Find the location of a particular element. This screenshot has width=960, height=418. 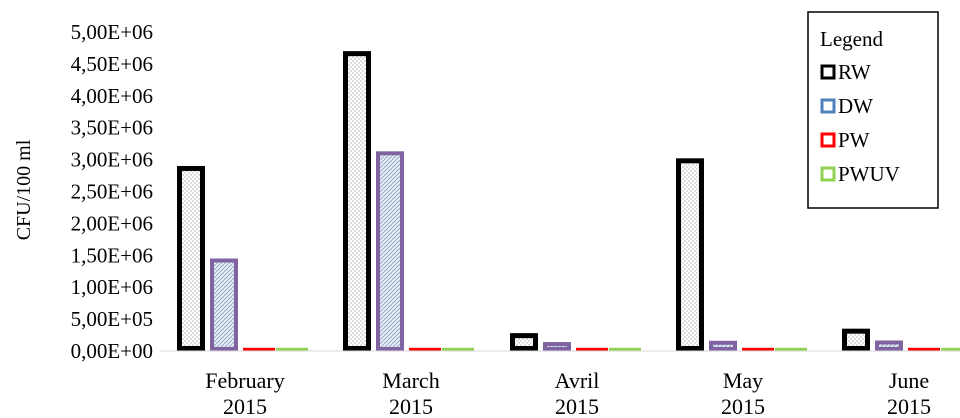

y-tick-label: 3,50E+06 is located at coordinates (112, 128).